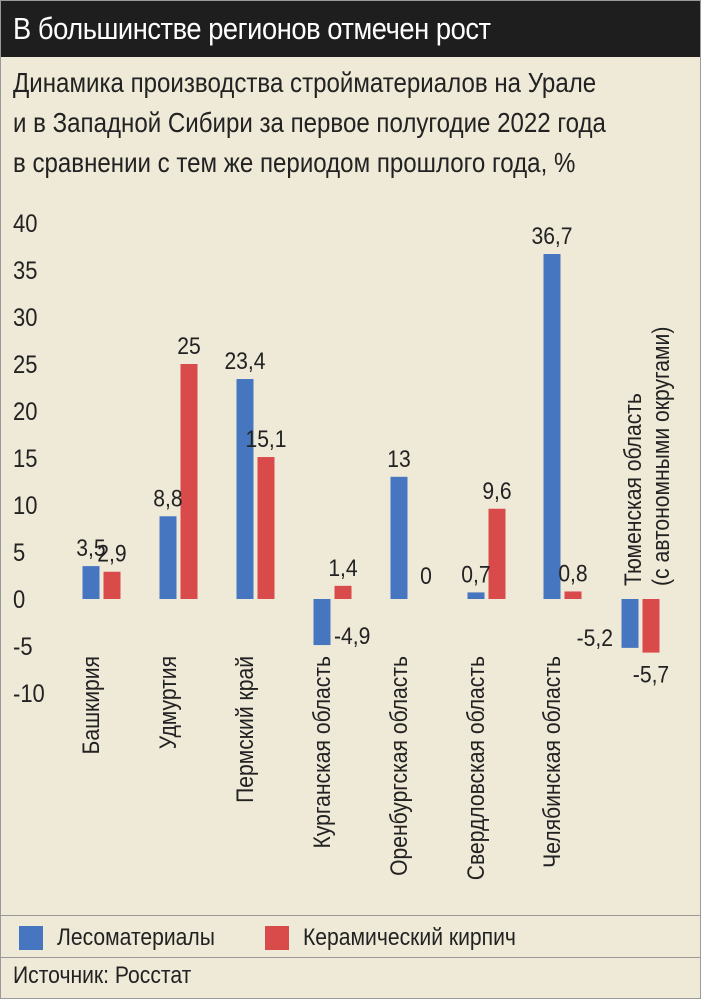 Image resolution: width=701 pixels, height=999 pixels. Describe the element at coordinates (551, 236) in the screenshot. I see `data-label: 36,7` at that location.